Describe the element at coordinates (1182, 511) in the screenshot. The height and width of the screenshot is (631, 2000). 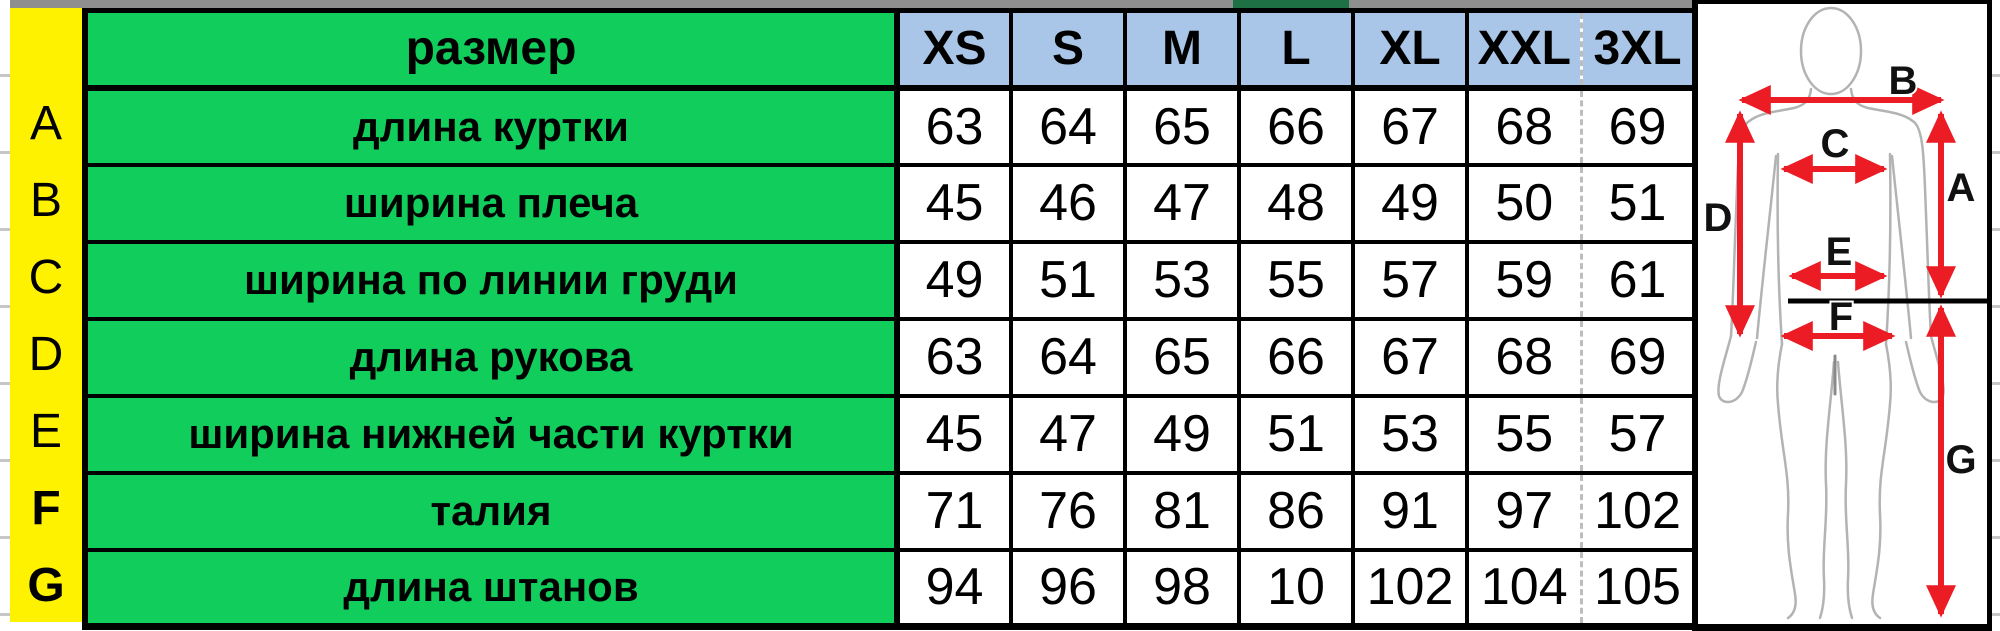
I see `size-value-cell: 81` at that location.